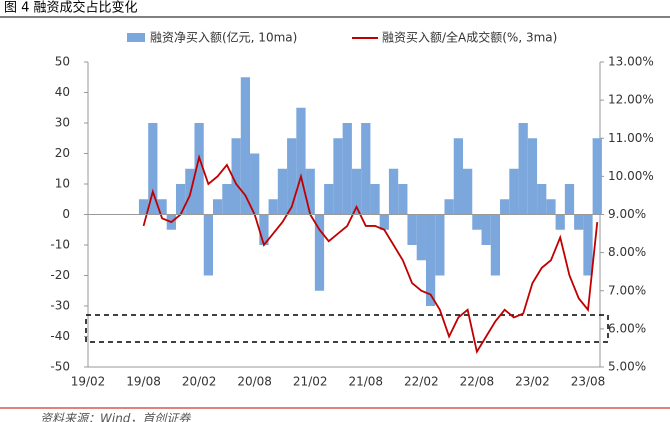 The height and width of the screenshot is (422, 670). Describe the element at coordinates (136, 37) in the screenshot. I see `legend-swatch` at that location.